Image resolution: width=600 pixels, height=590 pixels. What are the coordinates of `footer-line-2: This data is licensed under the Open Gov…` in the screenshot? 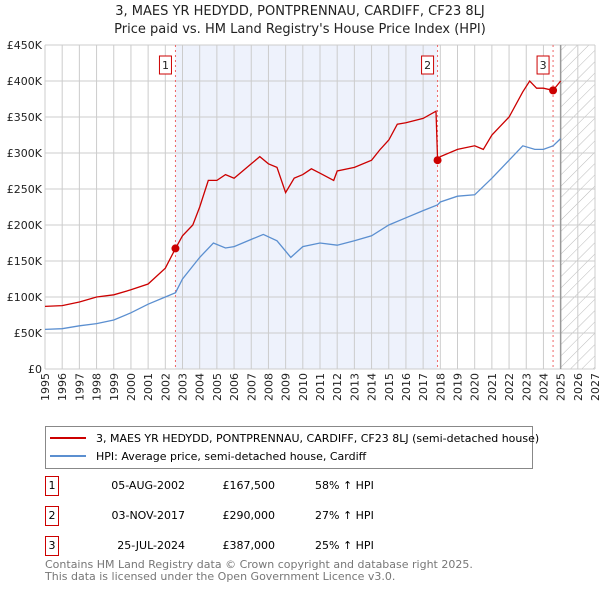 It's located at (220, 576).